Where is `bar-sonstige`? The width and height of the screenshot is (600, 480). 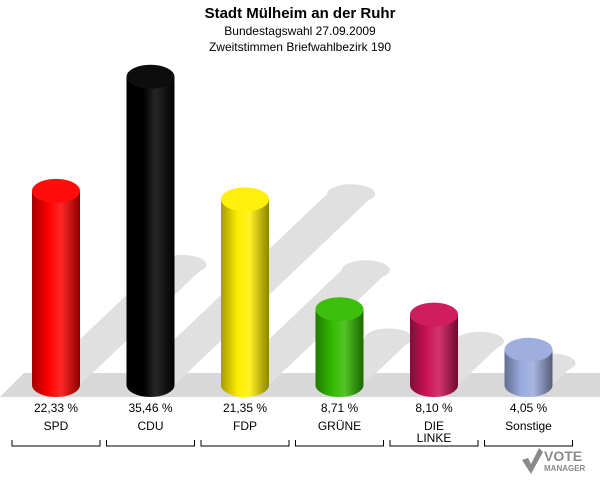
bar-sonstige is located at coordinates (528, 367).